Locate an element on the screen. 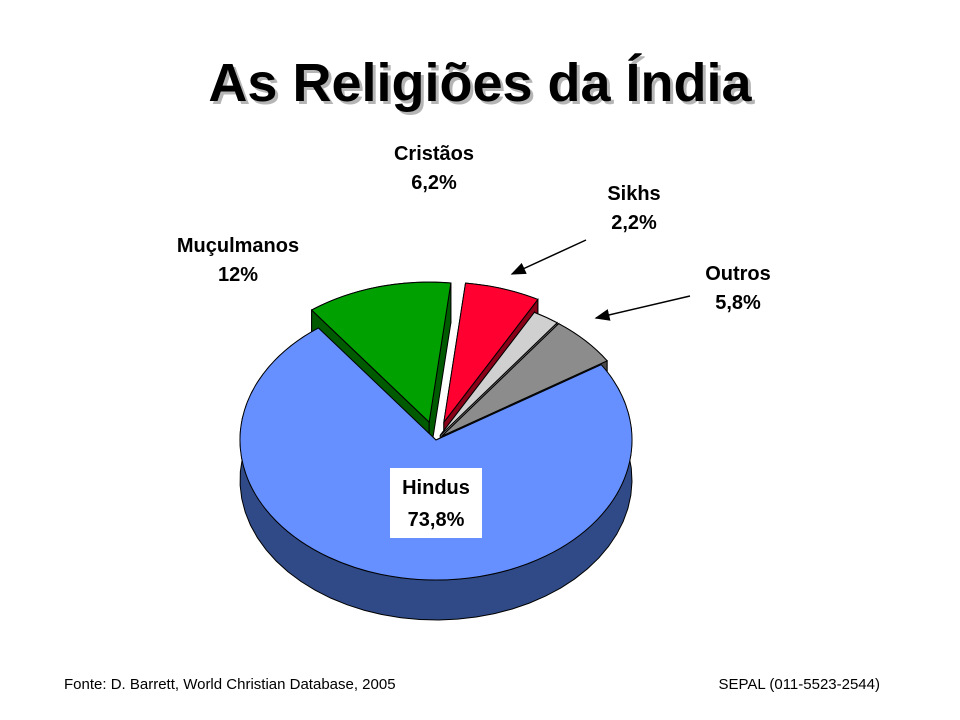 This screenshot has width=960, height=720. slice-name-sikhs: Sikhs is located at coordinates (633, 194).